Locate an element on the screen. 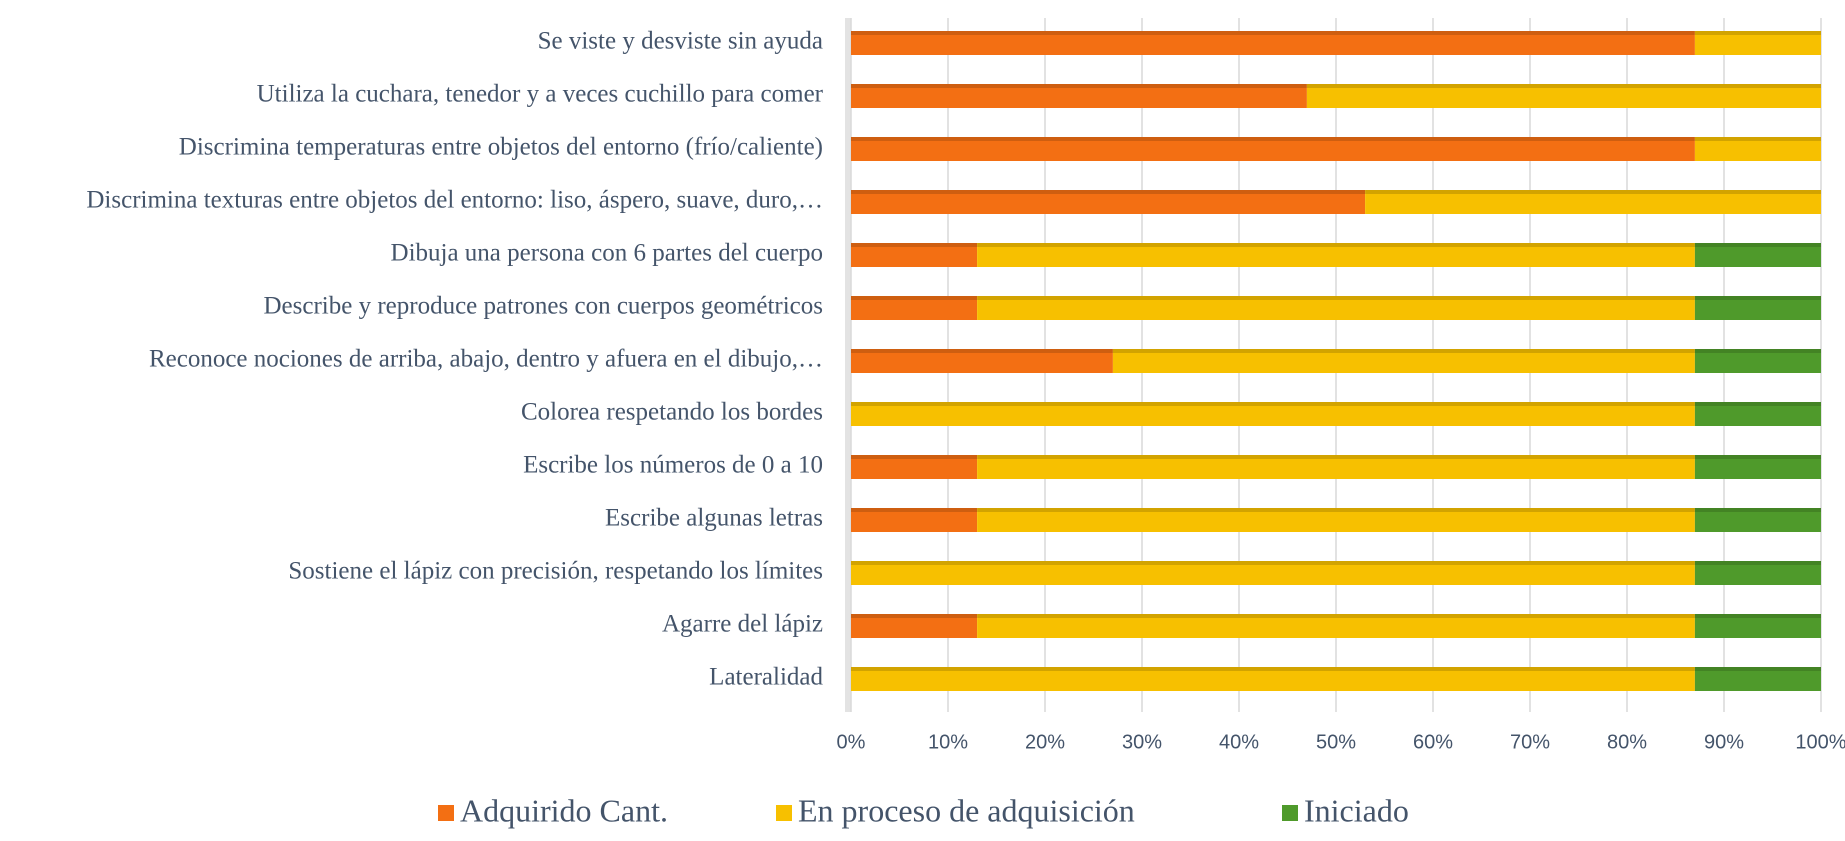 This screenshot has width=1845, height=841. x-tick-label: 100% is located at coordinates (1820, 742).